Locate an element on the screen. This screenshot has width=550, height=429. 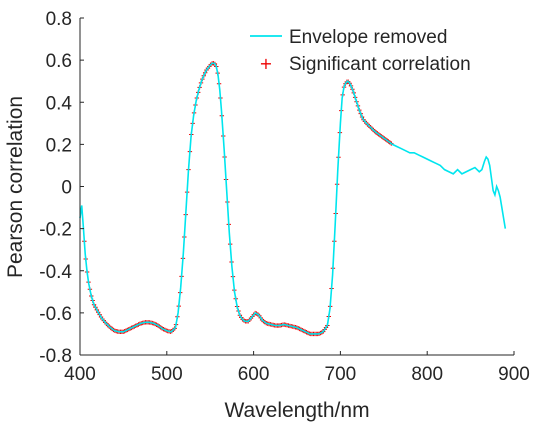
y-ticks: -0.8 -0.6 -0.4 -0.2 0 0.2 0.4 0.6 0.8 is located at coordinates (61, 188).